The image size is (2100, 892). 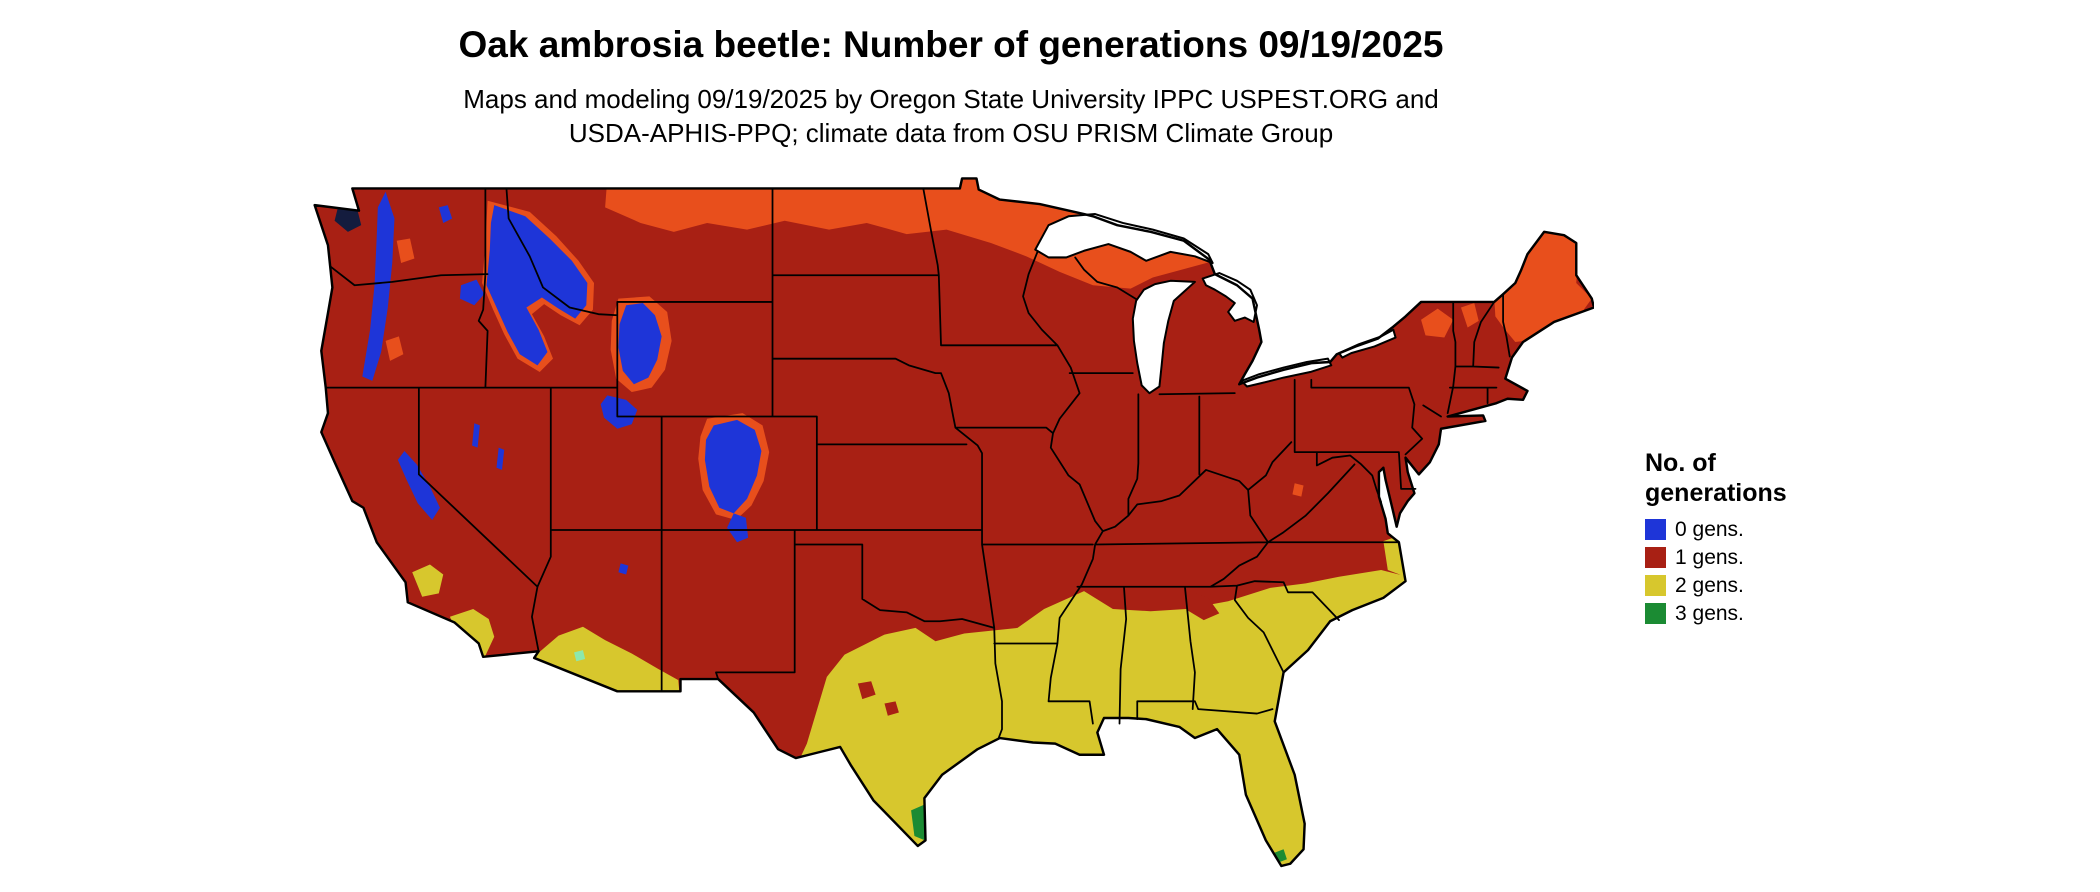 What do you see at coordinates (1709, 557) in the screenshot?
I see `legend-label-1-gens: 1 gens.` at bounding box center [1709, 557].